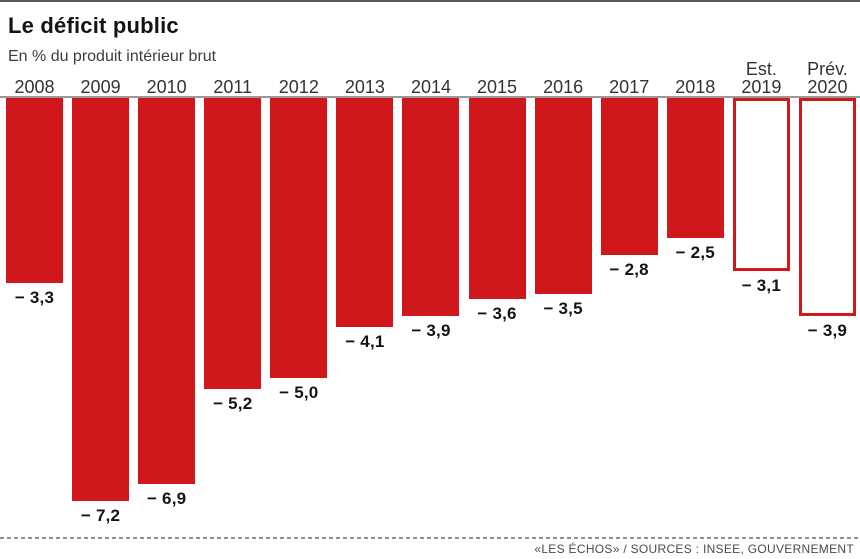  I want to click on bar-value-label: − 3,5, so click(563, 308).